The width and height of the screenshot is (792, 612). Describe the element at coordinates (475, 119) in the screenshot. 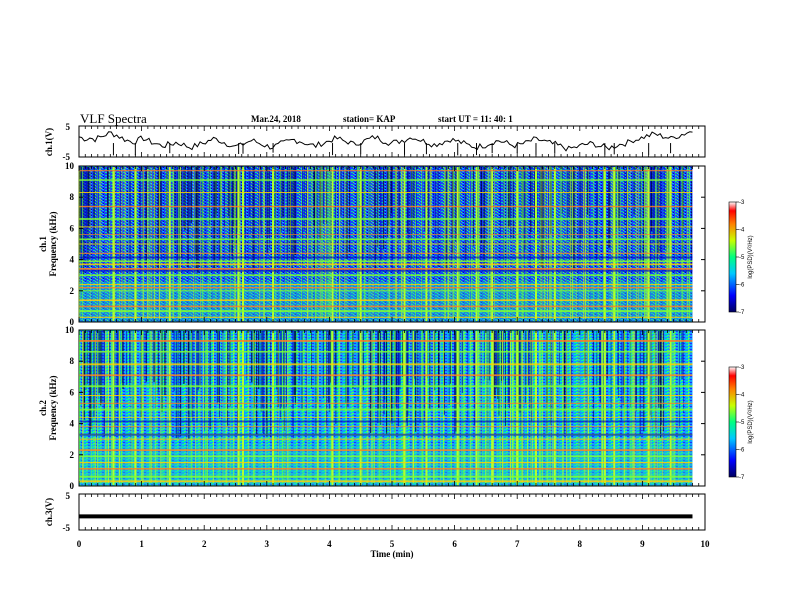

I see `header-start-time: start UT = 11: 40: 1` at that location.